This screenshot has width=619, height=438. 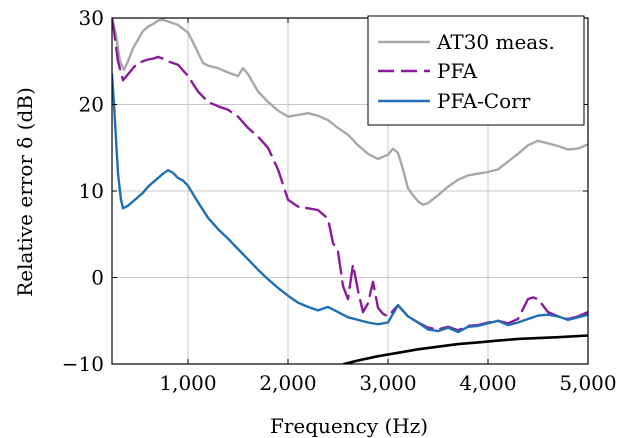 I want to click on legend: AT30 meas. PFA PFA-Corr, so click(x=476, y=70).